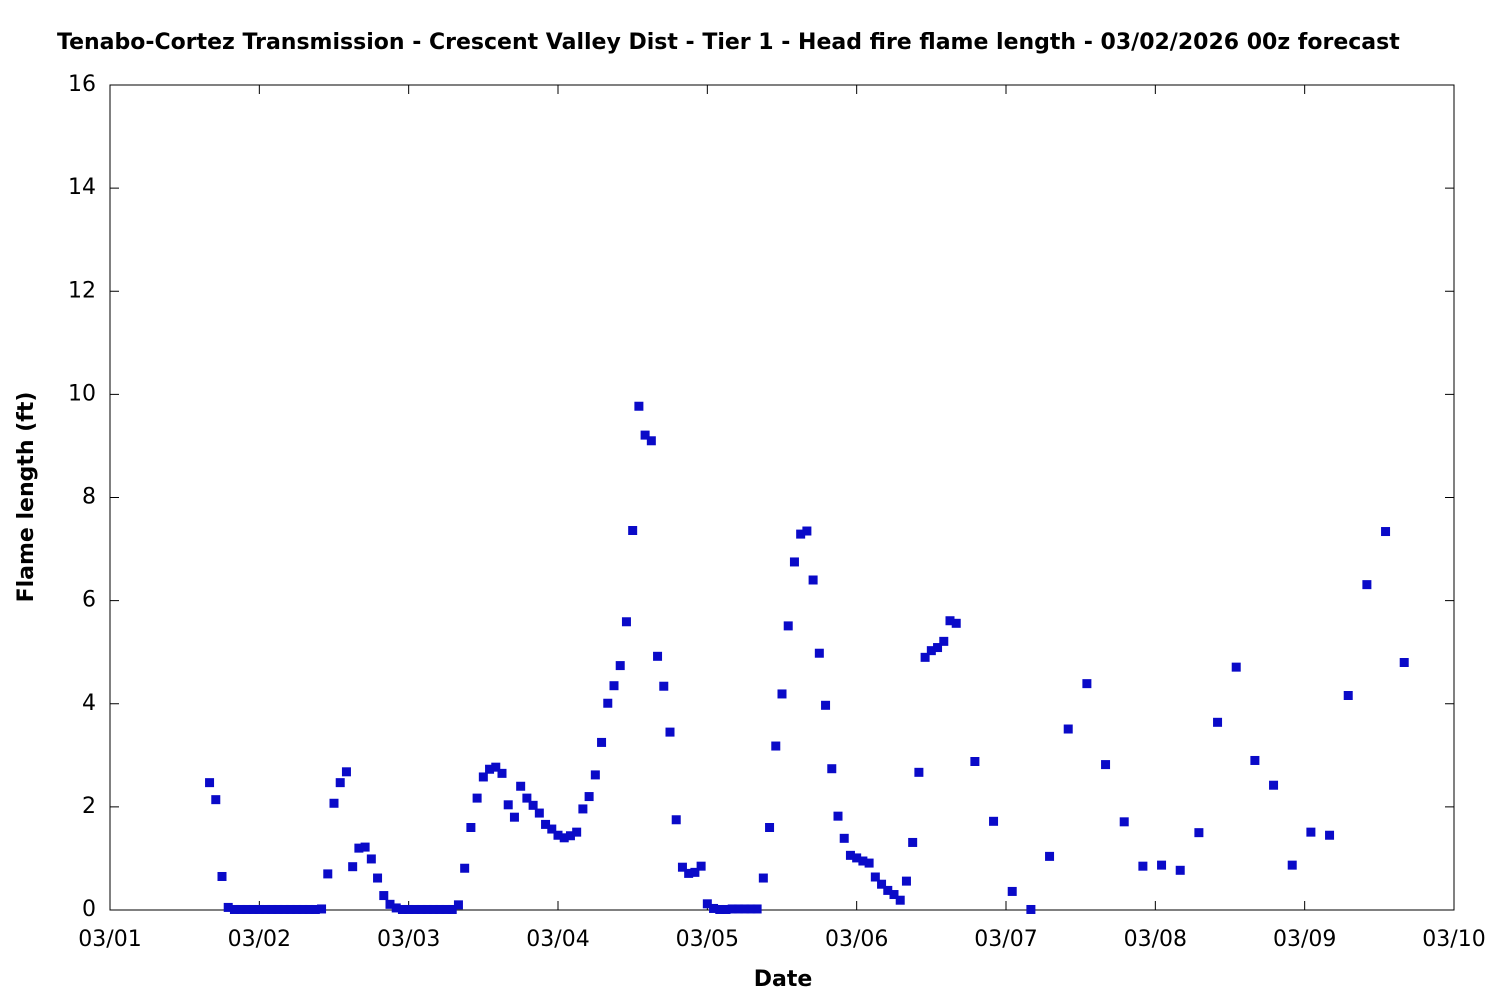 This screenshot has height=1000, width=1500. What do you see at coordinates (1005, 939) in the screenshot?
I see `x-tick-label: 03/07` at bounding box center [1005, 939].